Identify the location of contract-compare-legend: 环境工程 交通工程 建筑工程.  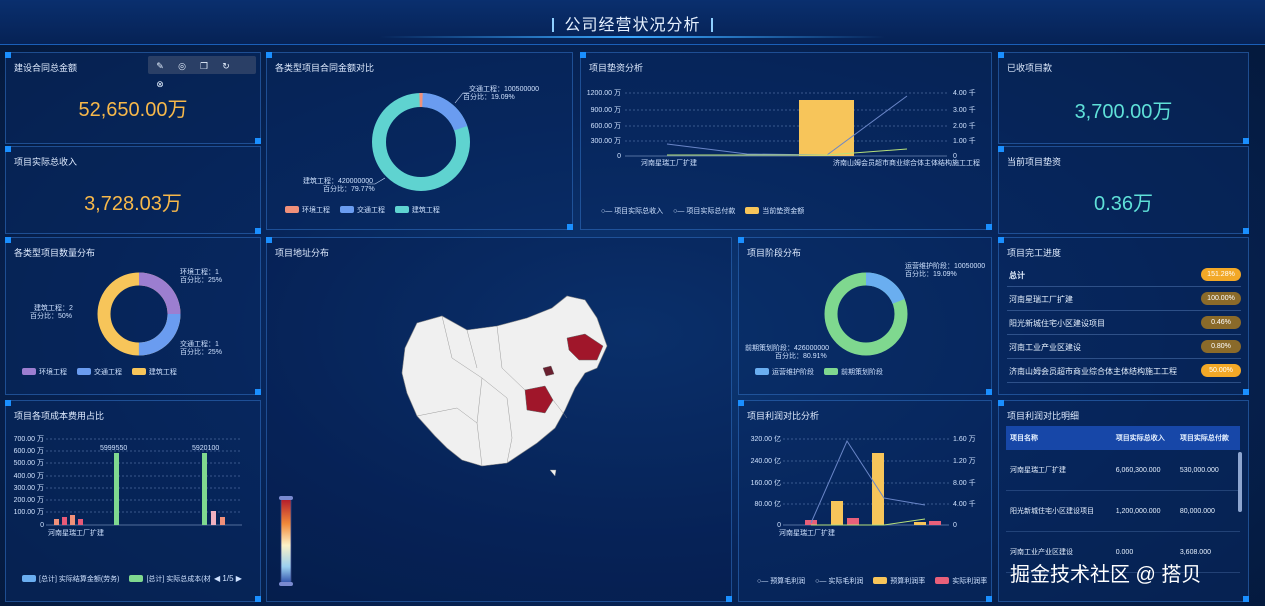
(366, 210).